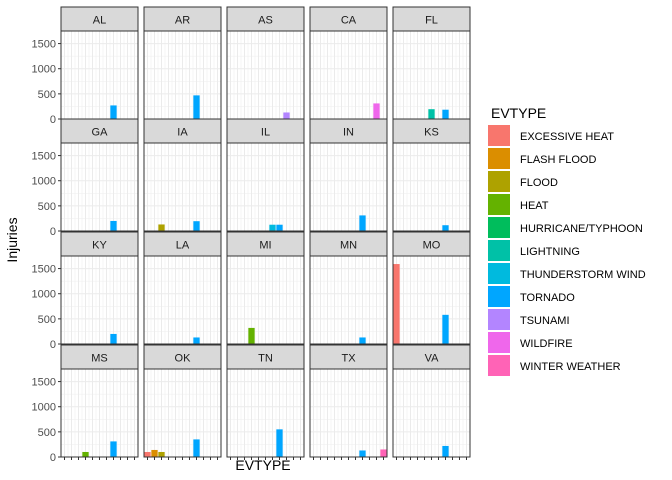 The width and height of the screenshot is (672, 480). I want to click on x-axis-title: EVTYPE, so click(262, 465).